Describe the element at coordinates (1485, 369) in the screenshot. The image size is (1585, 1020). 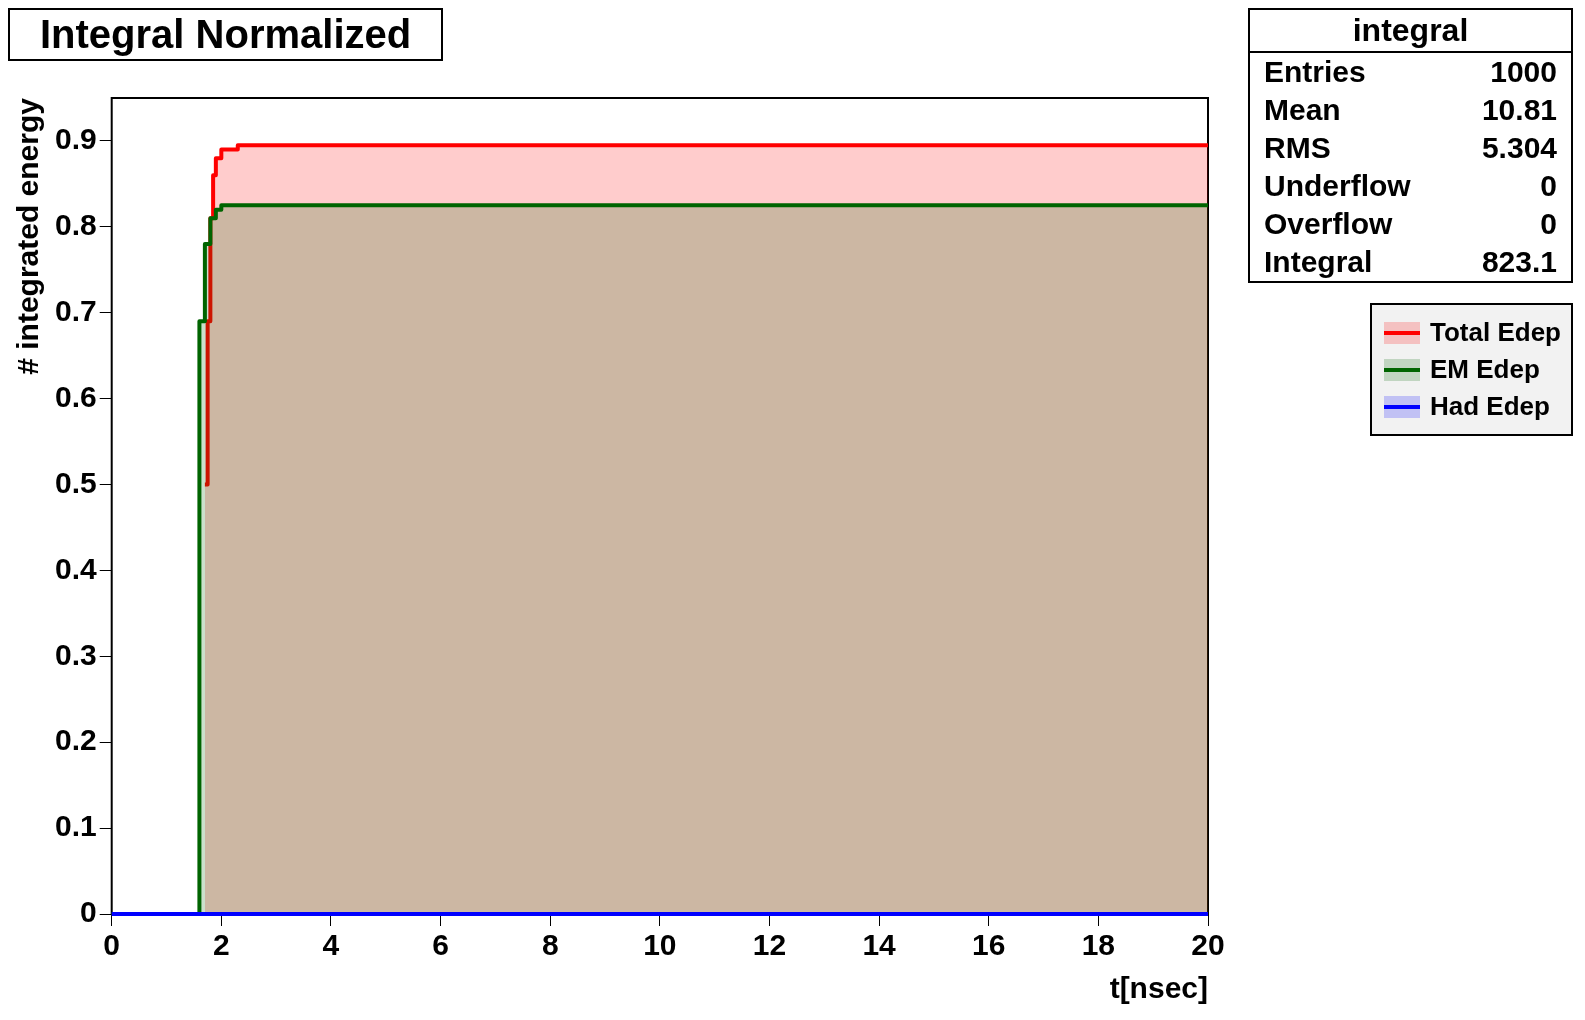
I see `legend-label: EM Edep` at that location.